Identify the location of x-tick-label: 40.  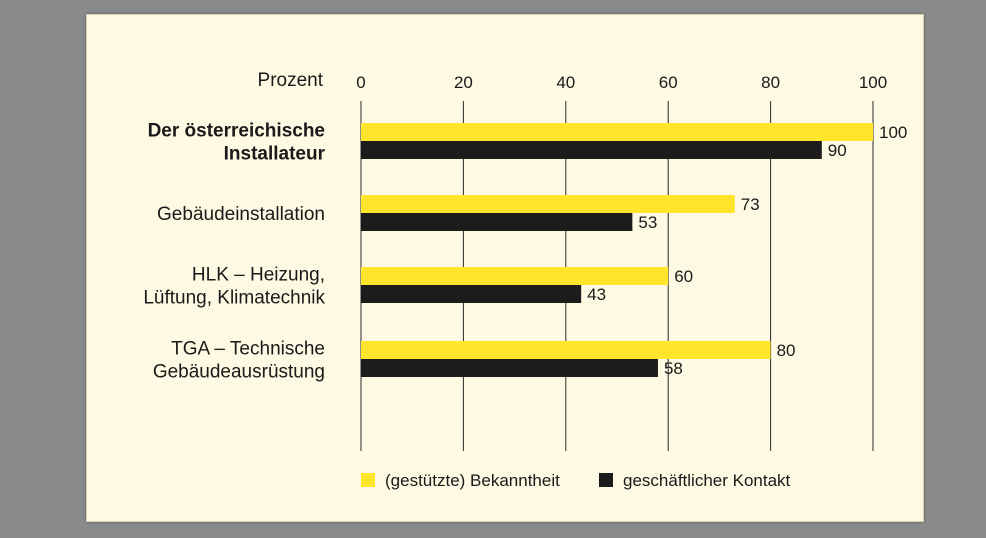
(565, 82).